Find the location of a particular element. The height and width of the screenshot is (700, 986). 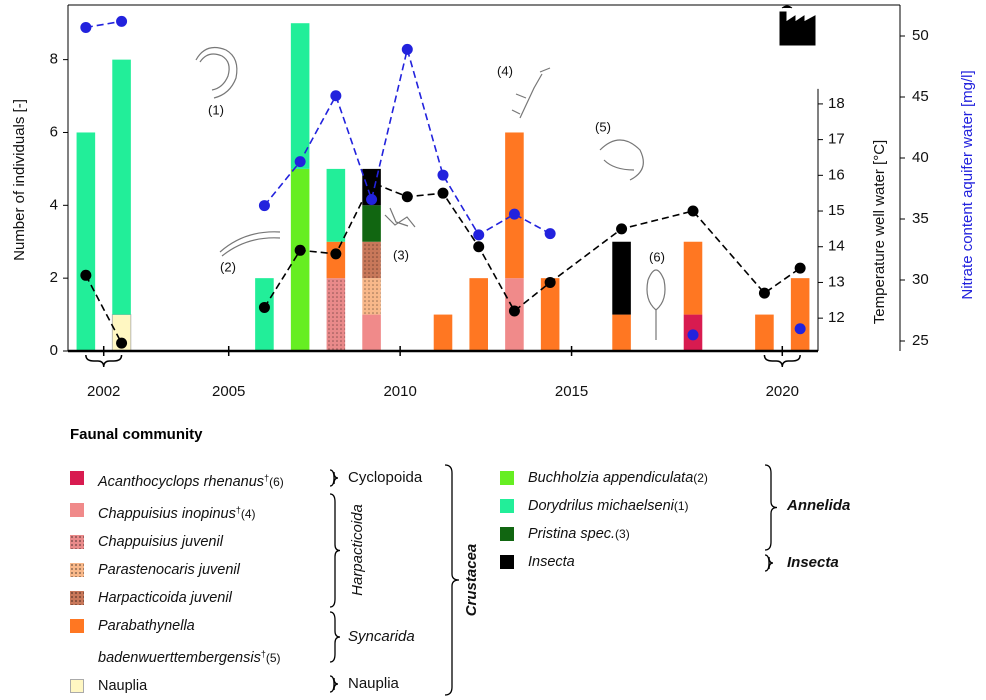

legend-name: Harpacticoida juvenil is located at coordinates (165, 598).